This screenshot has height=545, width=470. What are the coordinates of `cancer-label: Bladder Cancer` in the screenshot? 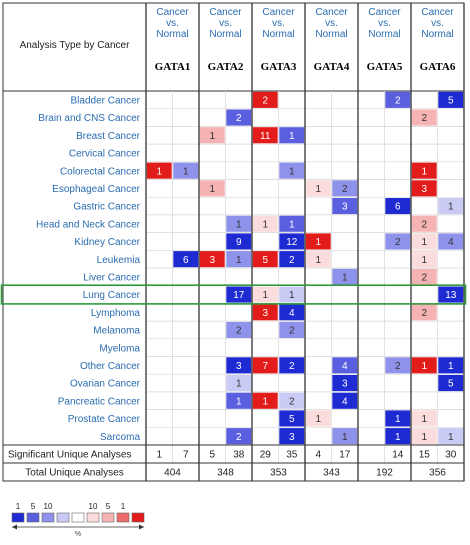 It's located at (106, 100).